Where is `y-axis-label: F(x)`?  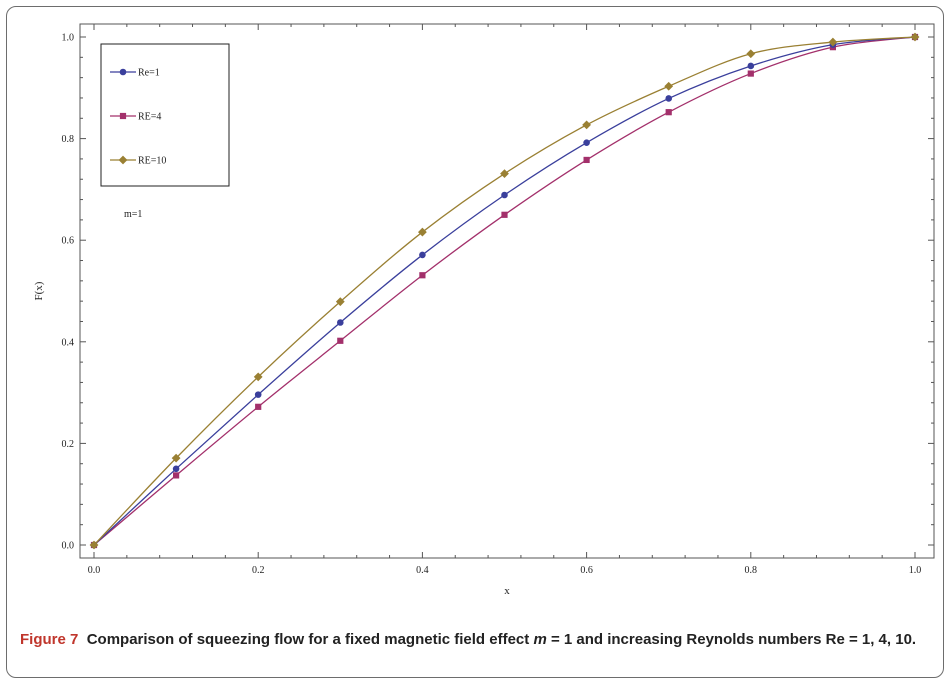 y-axis-label: F(x) is located at coordinates (39, 290).